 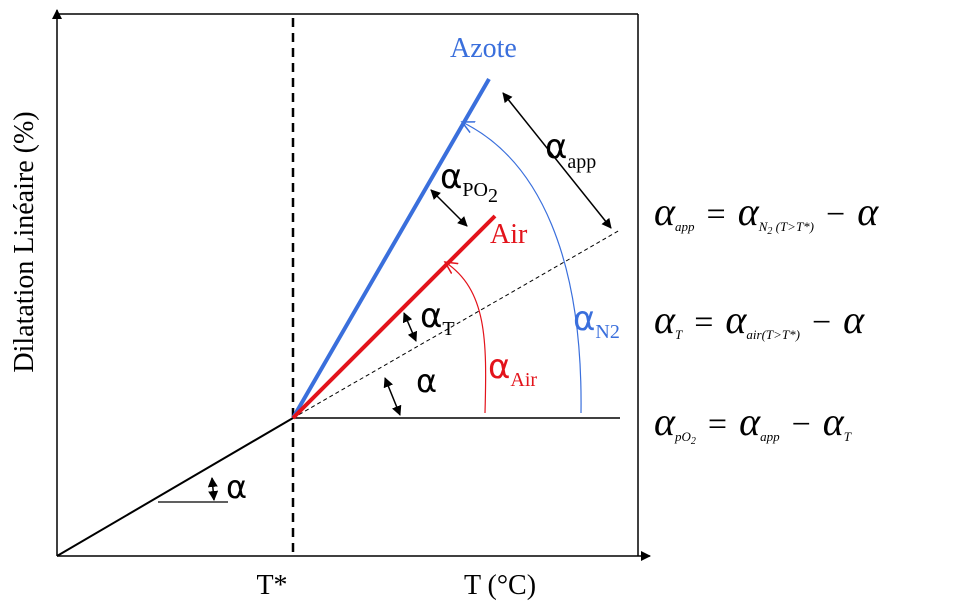 I want to click on alpha-t-label: αT, so click(x=437, y=318).